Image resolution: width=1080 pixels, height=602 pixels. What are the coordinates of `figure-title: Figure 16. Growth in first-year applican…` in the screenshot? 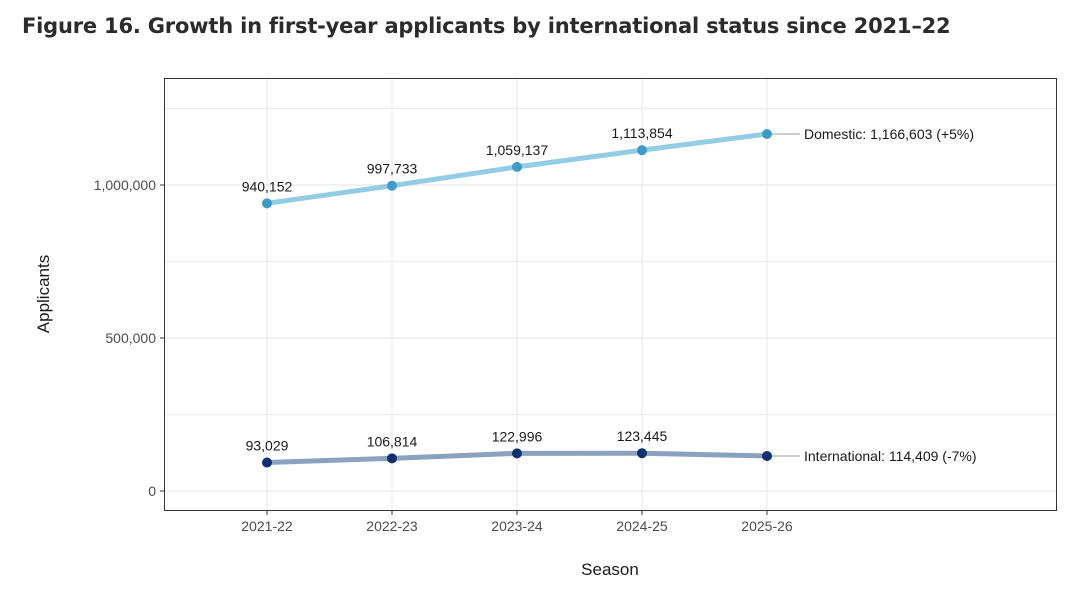 It's located at (486, 26).